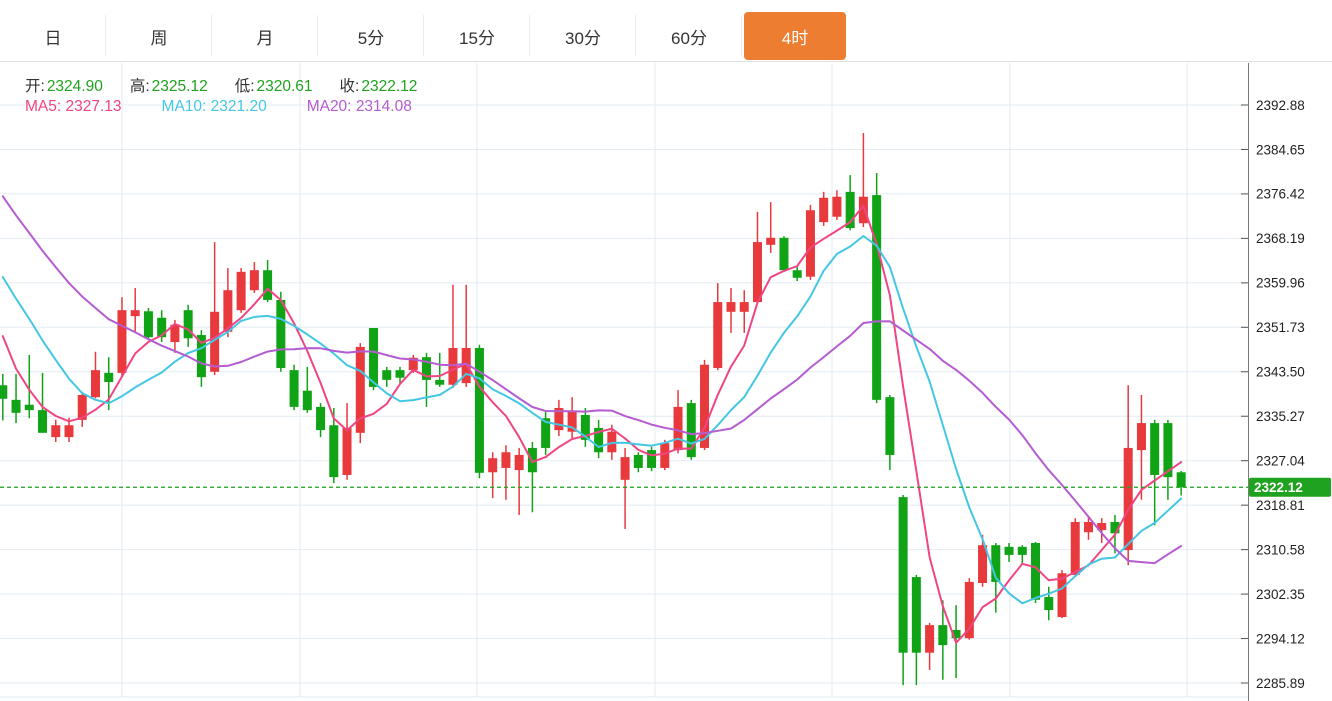 The height and width of the screenshot is (701, 1332). I want to click on y-axis-label: 2376.42, so click(1280, 194).